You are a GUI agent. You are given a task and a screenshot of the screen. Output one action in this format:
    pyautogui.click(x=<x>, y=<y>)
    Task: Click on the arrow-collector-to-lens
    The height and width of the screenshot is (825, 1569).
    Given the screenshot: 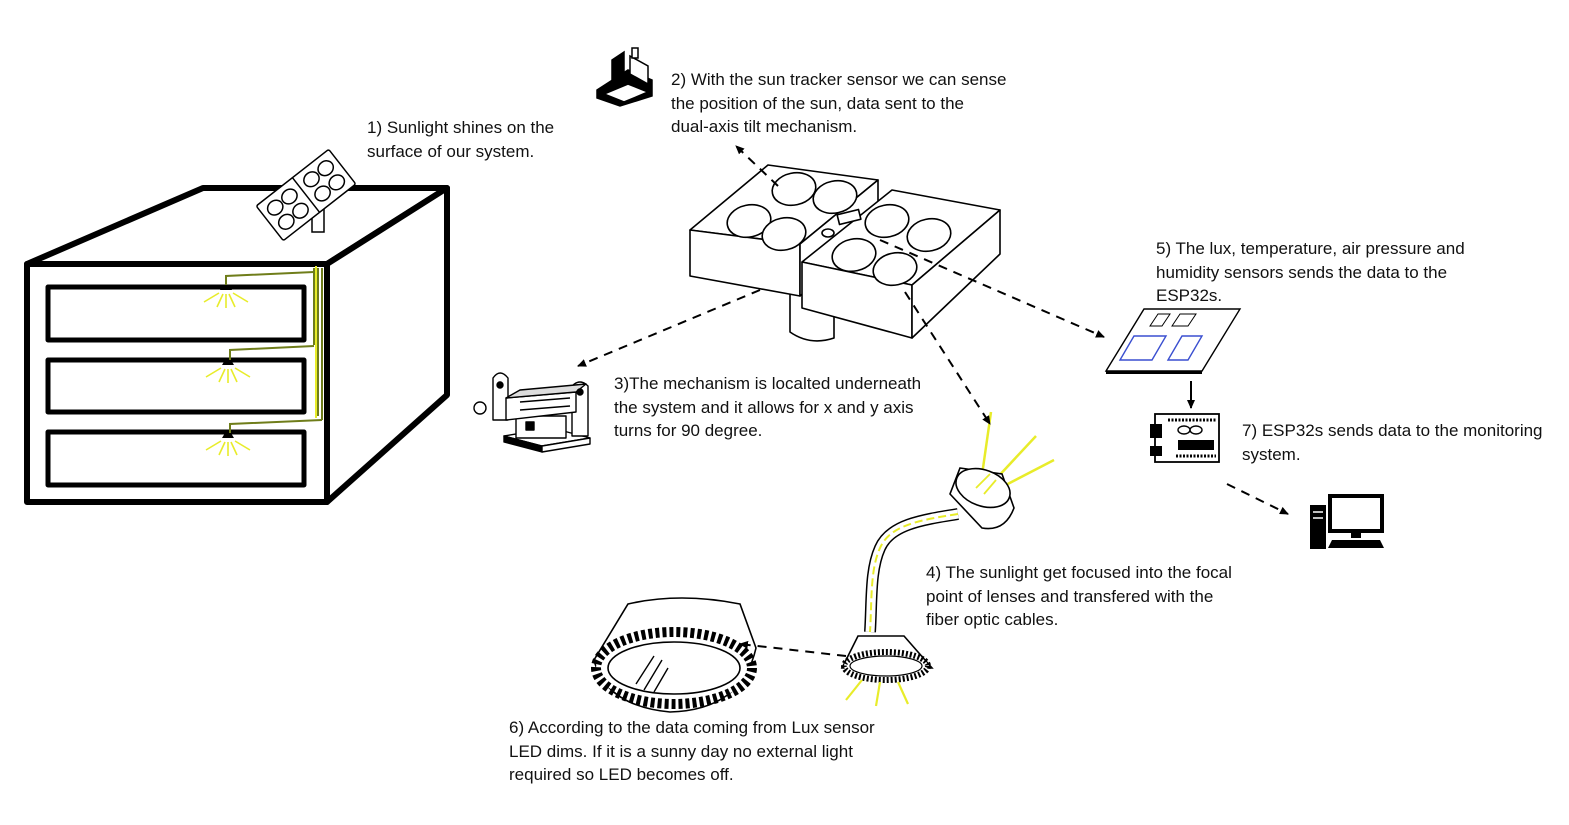 What is the action you would take?
    pyautogui.click(x=947, y=358)
    